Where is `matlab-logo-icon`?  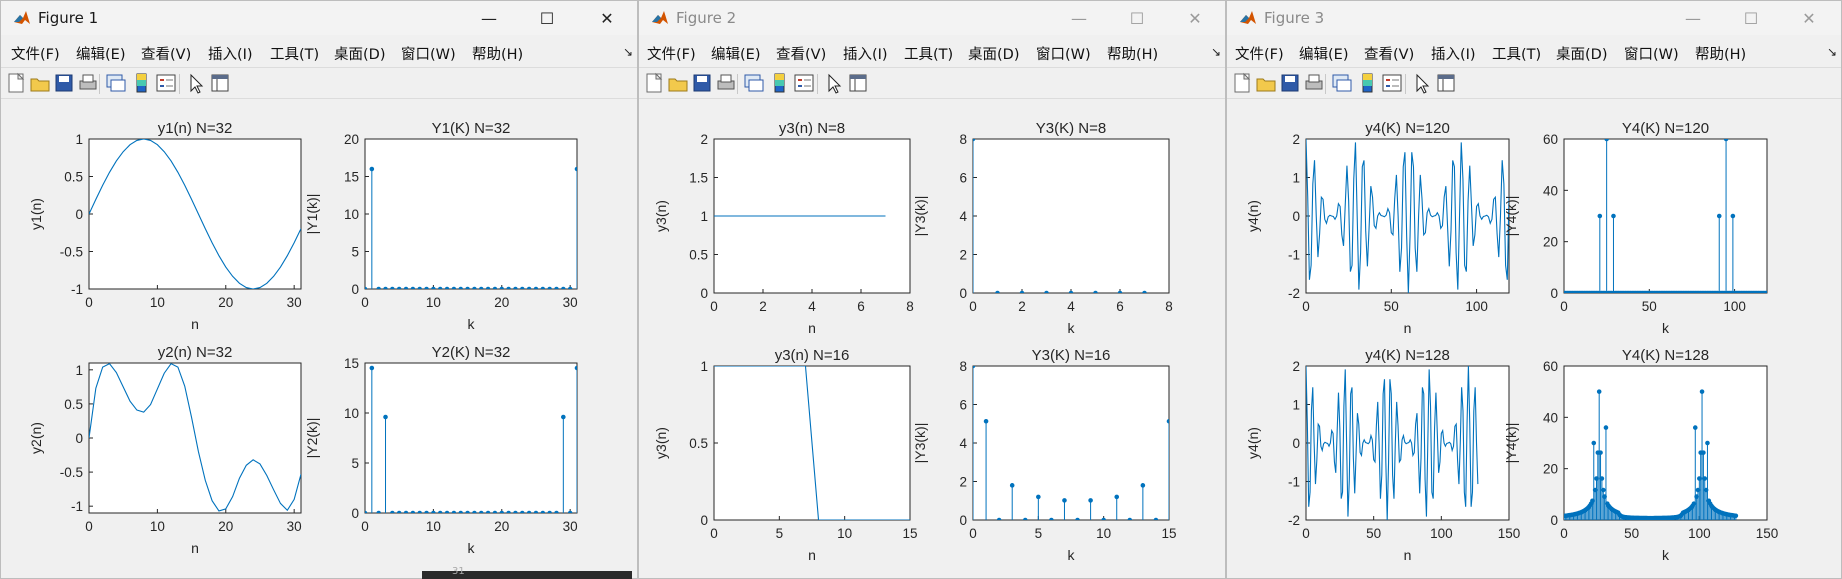
matlab-logo-icon is located at coordinates (1248, 17).